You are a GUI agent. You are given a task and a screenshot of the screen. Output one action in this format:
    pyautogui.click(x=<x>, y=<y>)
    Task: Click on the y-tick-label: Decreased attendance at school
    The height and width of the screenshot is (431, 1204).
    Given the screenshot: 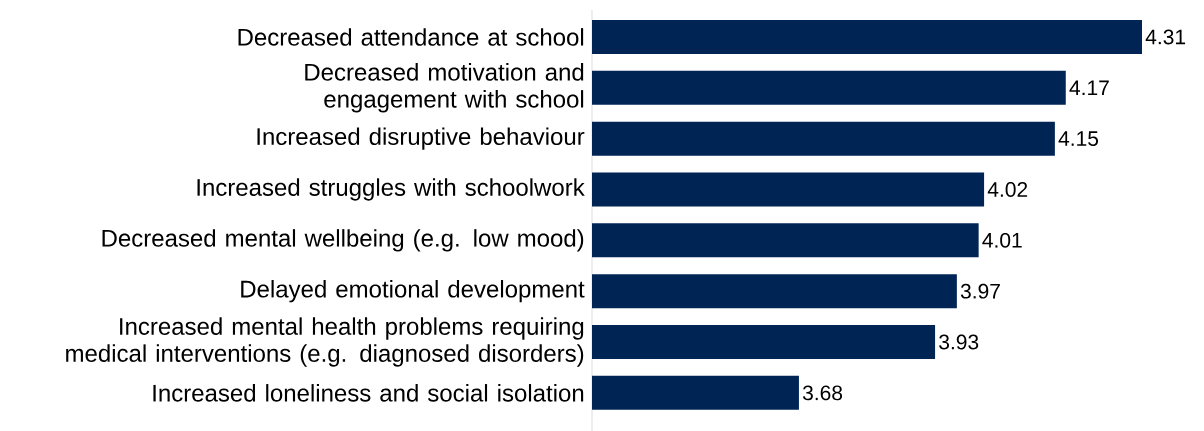 What is the action you would take?
    pyautogui.click(x=411, y=37)
    